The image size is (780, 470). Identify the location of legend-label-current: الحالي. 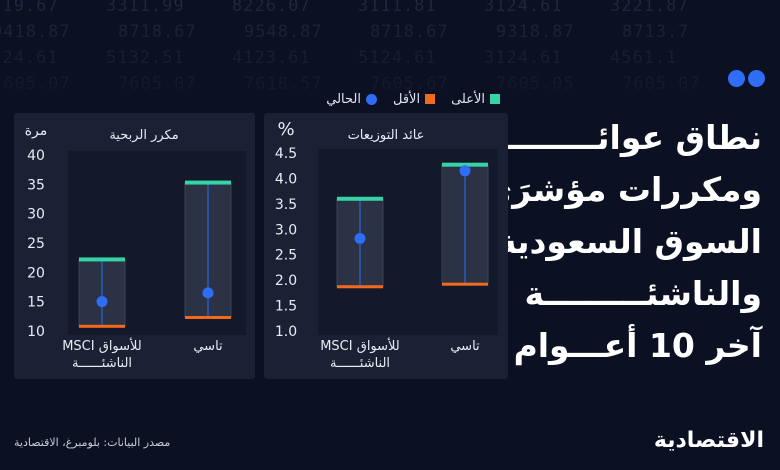
(343, 99).